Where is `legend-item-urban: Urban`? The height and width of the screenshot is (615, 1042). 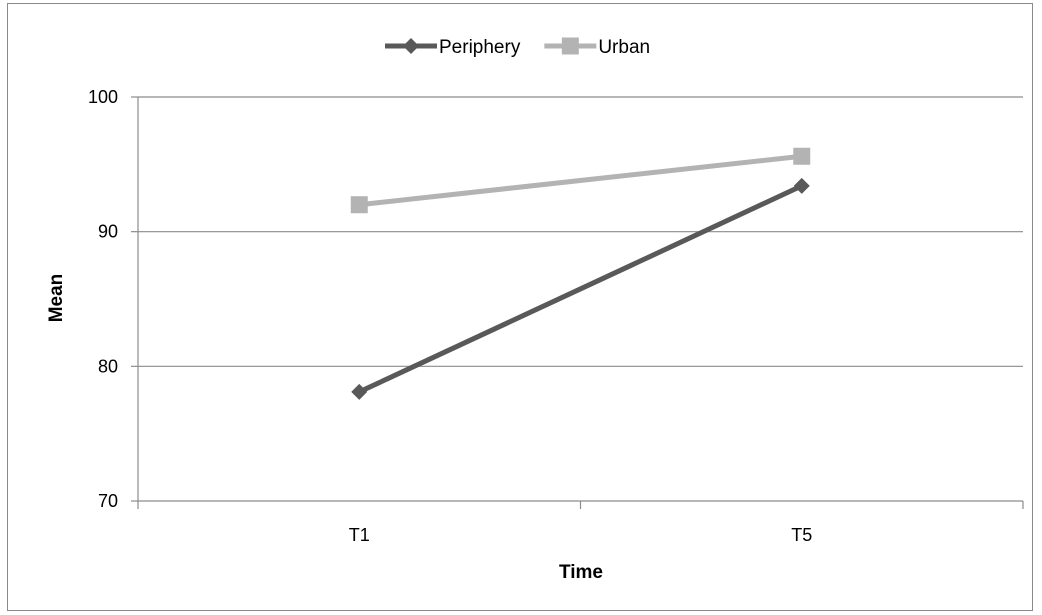 legend-item-urban: Urban is located at coordinates (597, 47).